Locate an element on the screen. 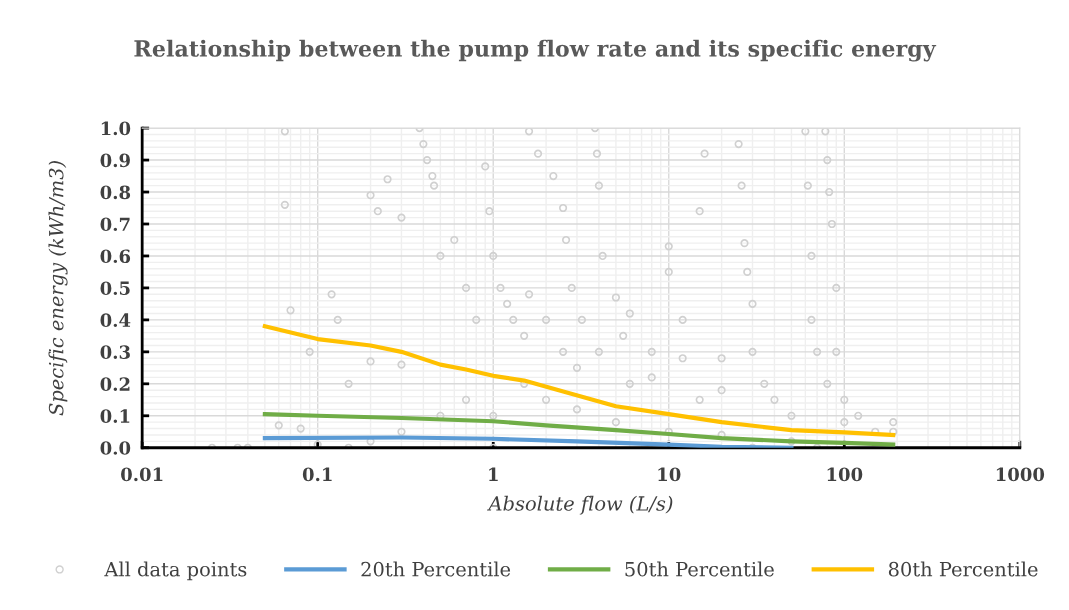  chart-title: Relationship between the pump flow rate and its specific energy is located at coordinates (535, 50).